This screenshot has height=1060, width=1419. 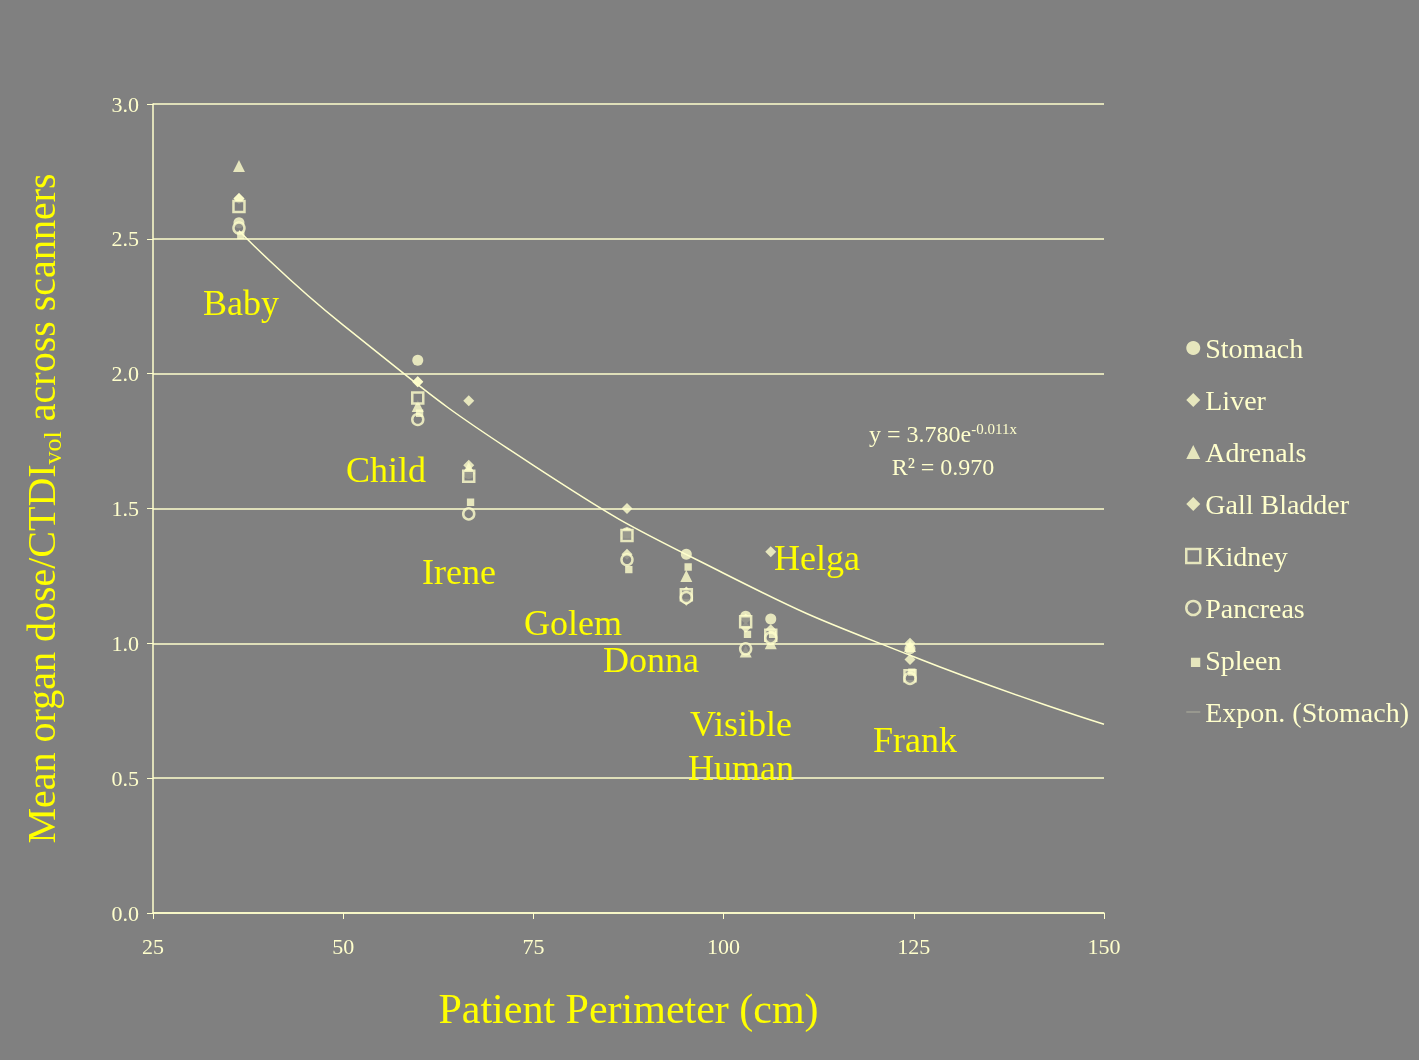 I want to click on legend-label: Gall Bladder, so click(x=1277, y=504).